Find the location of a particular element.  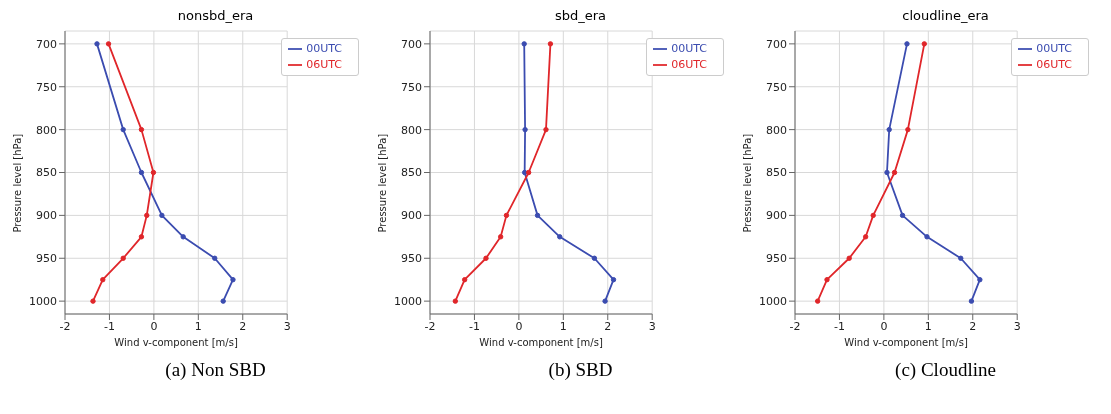

chart-title: nonsbd_era is located at coordinates (215, 16).